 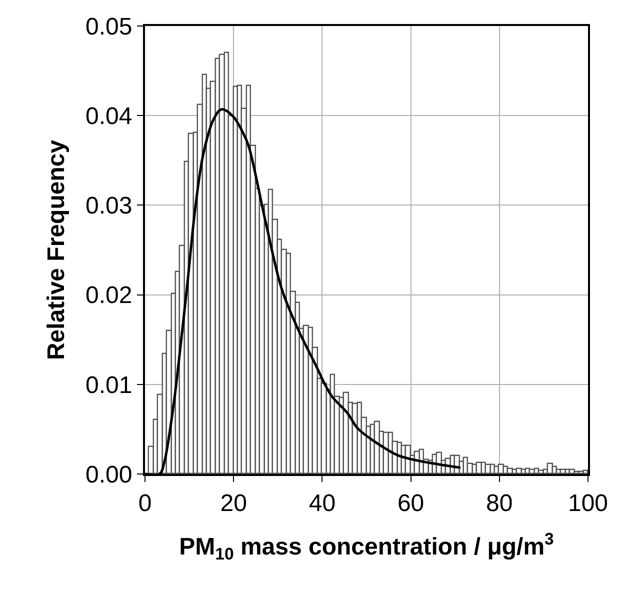 I want to click on y-tick-label: 0.03, so click(x=108, y=206).